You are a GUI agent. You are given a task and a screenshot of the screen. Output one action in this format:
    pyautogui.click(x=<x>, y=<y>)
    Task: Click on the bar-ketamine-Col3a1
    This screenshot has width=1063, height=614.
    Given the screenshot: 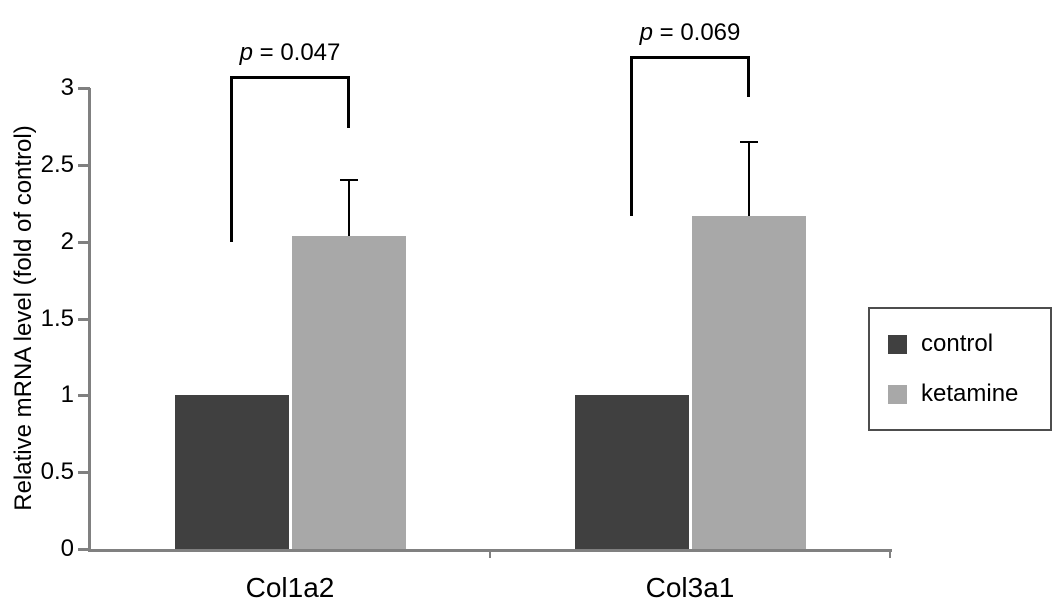 What is the action you would take?
    pyautogui.click(x=748, y=382)
    